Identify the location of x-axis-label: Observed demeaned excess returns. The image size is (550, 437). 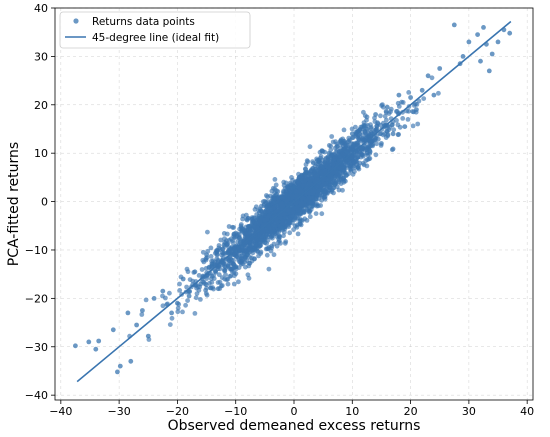
(294, 426).